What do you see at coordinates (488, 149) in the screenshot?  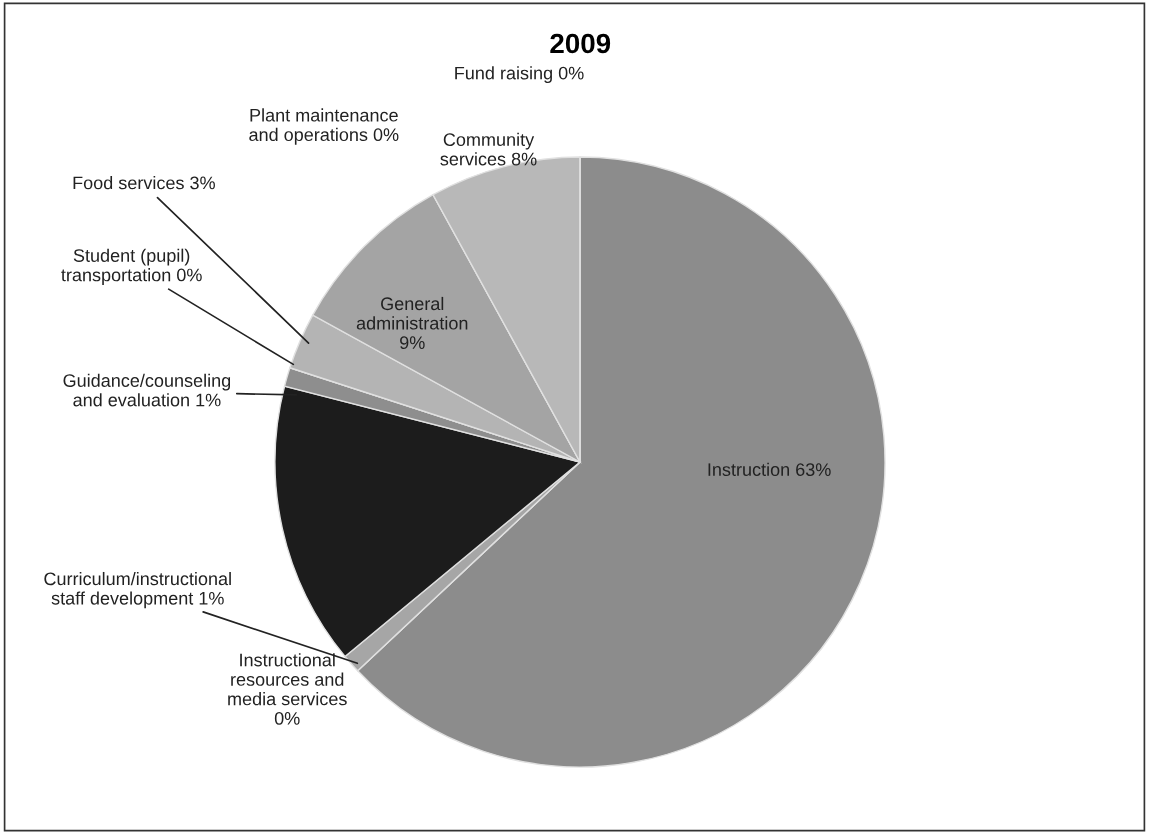 I see `slice-label: Community services 8%` at bounding box center [488, 149].